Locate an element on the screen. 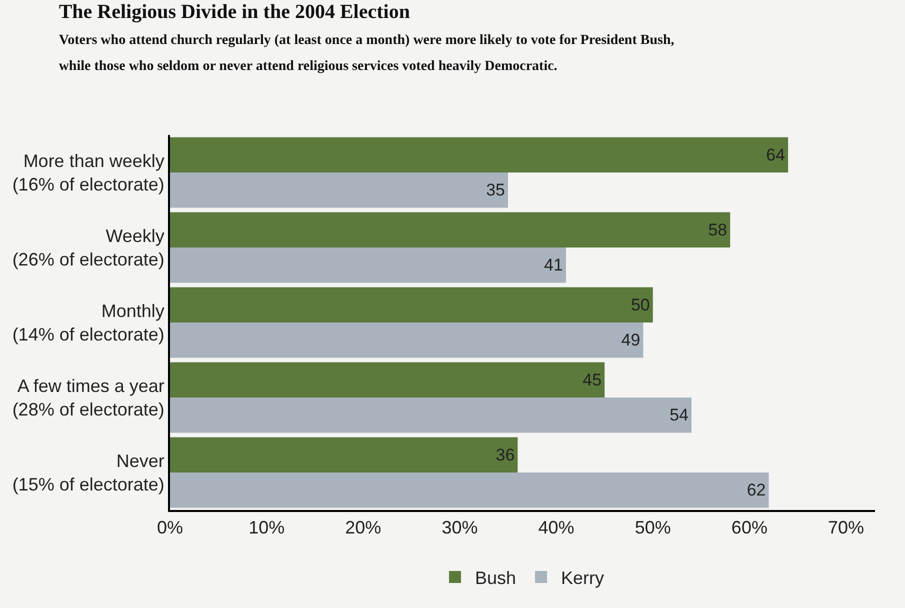 Image resolution: width=905 pixels, height=608 pixels. x-tick-label: 10% is located at coordinates (266, 528).